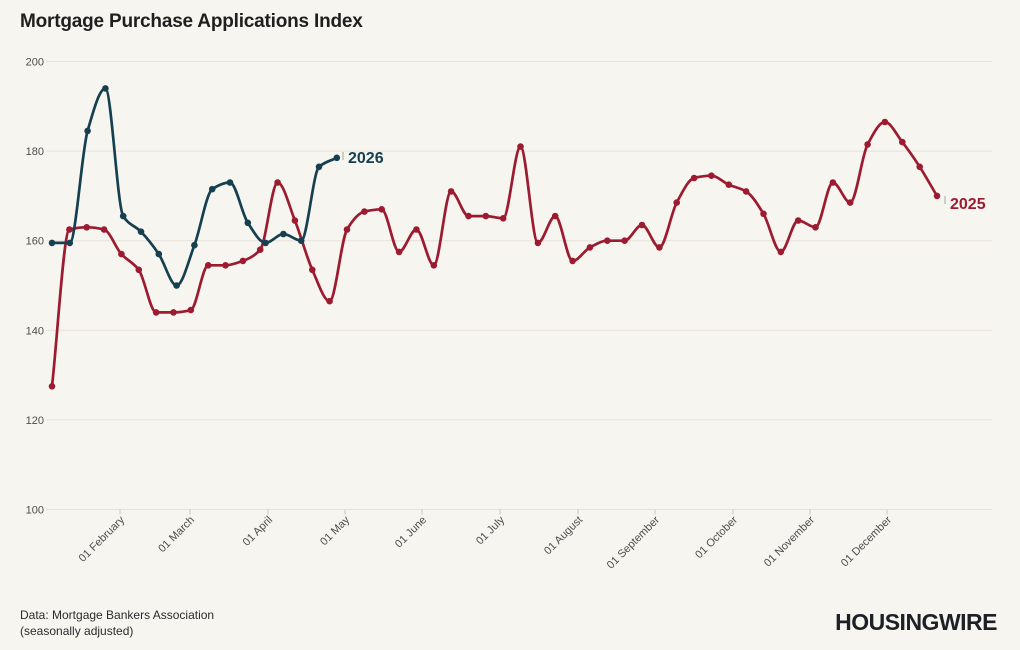  I want to click on y-tick-label: 100, so click(35, 511).